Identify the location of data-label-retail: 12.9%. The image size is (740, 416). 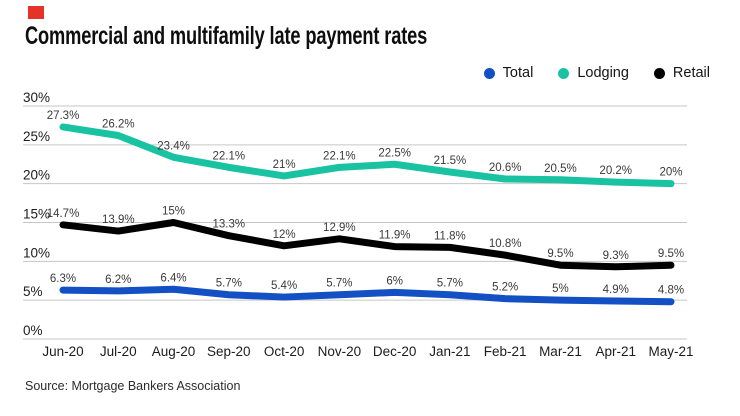
(339, 228).